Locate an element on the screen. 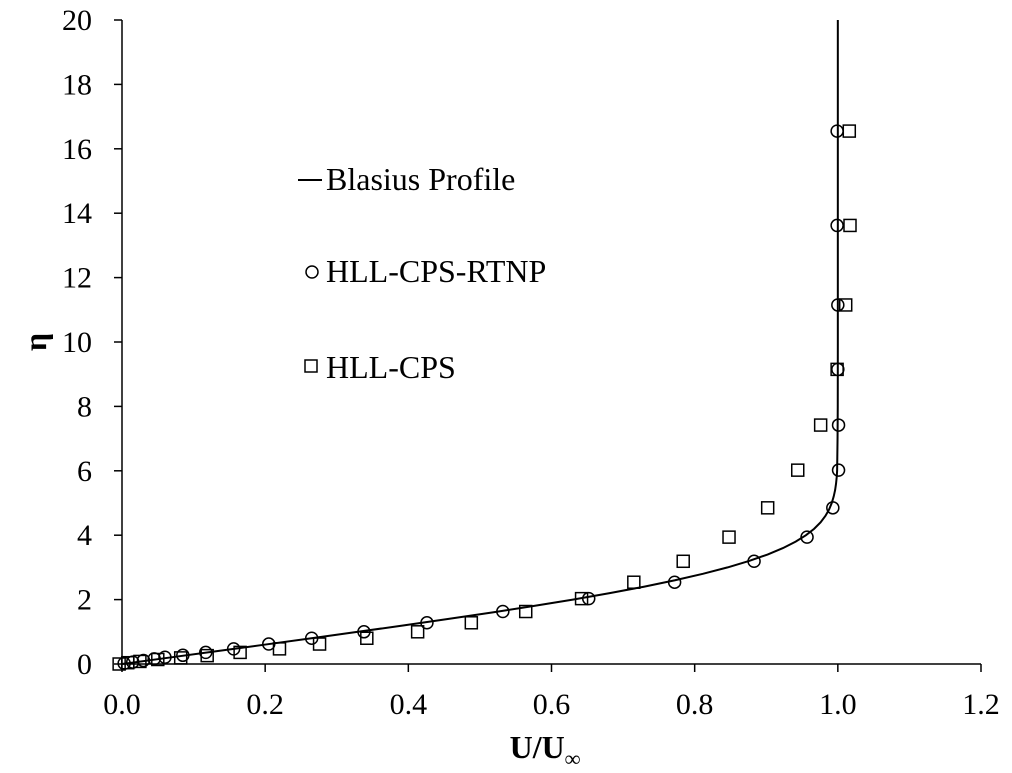 The image size is (1012, 773). x-axis-title-subscript: ∞ is located at coordinates (573, 758).